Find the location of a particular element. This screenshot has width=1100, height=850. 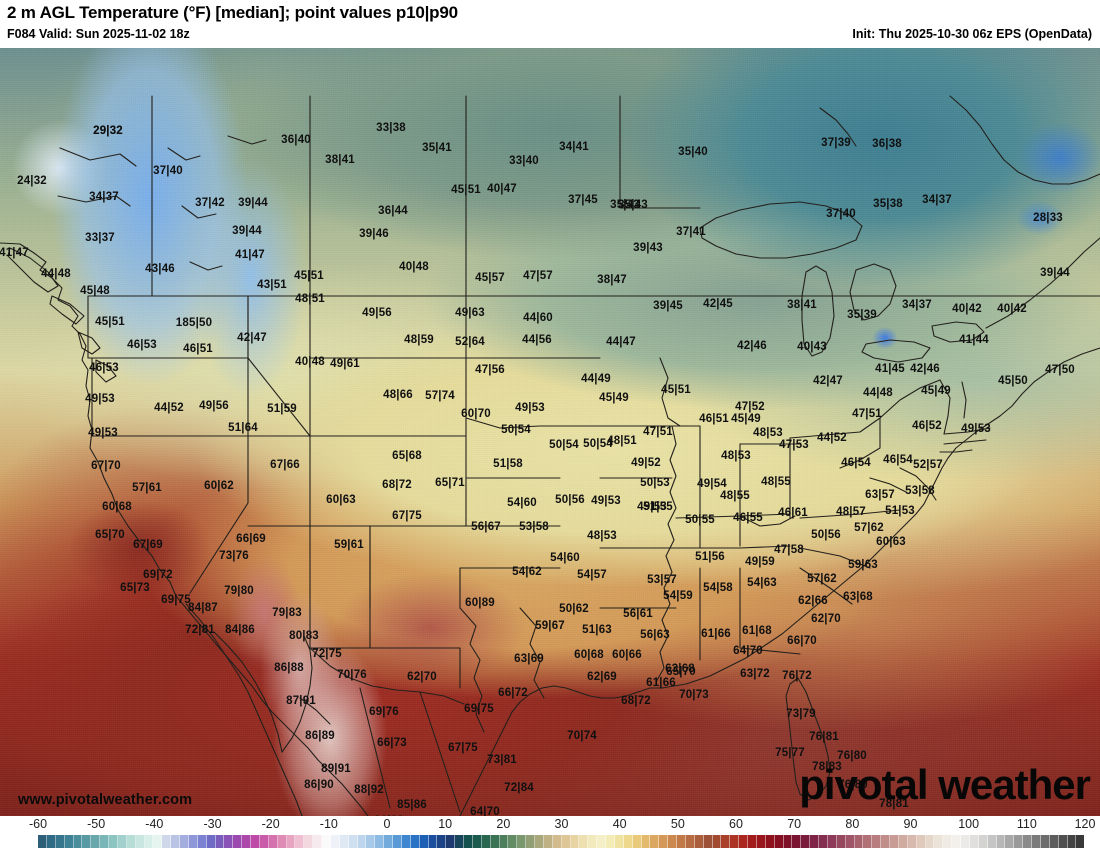

point-value-label: 76|80 is located at coordinates (852, 756).